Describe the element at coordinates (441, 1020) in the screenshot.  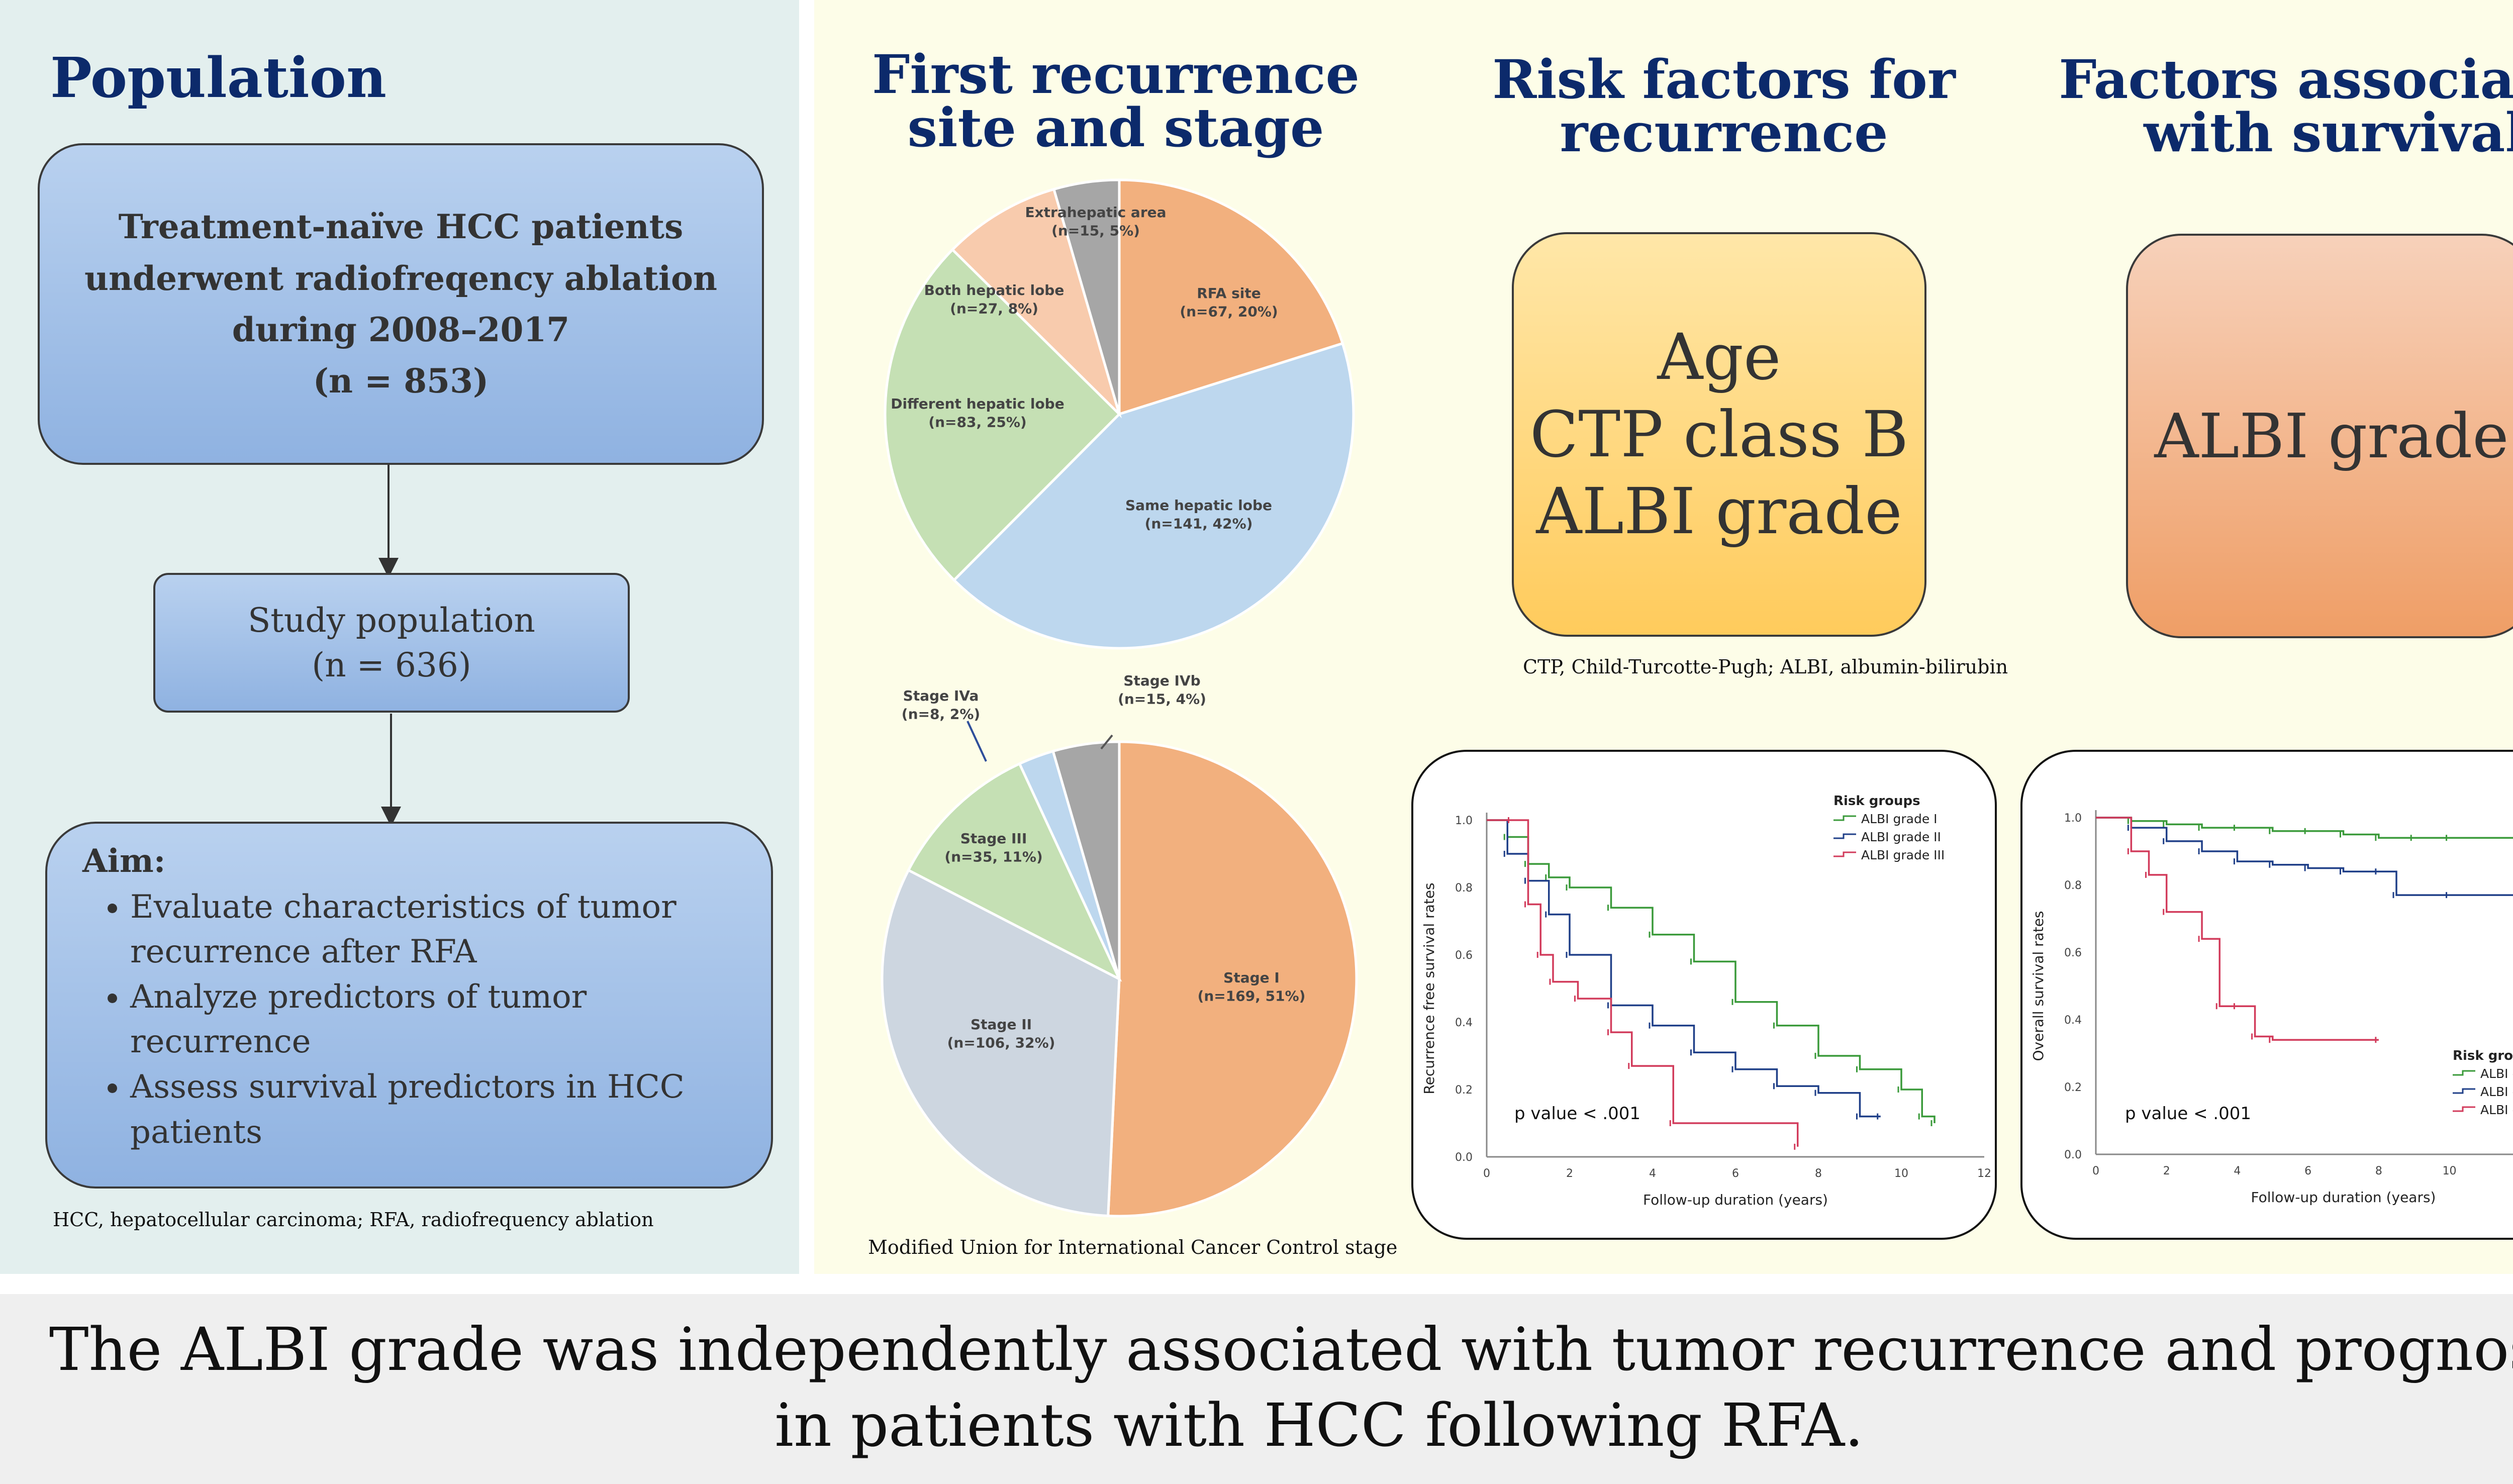
I see `aim-item: Analyze predictors of tumor recurrence` at that location.